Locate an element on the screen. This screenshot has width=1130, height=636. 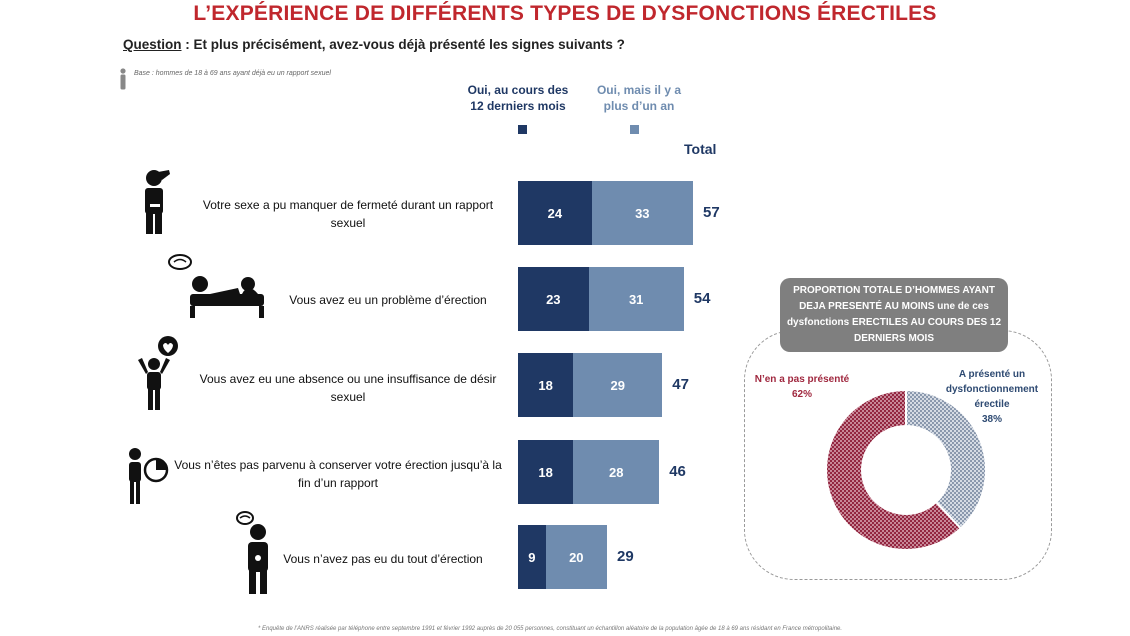
bar-recent-3: 18 is located at coordinates (546, 385).